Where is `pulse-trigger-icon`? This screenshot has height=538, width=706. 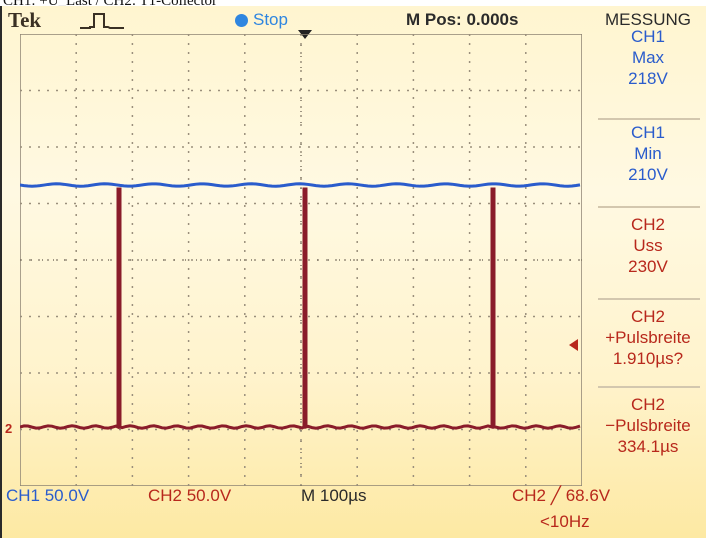 pulse-trigger-icon is located at coordinates (102, 21).